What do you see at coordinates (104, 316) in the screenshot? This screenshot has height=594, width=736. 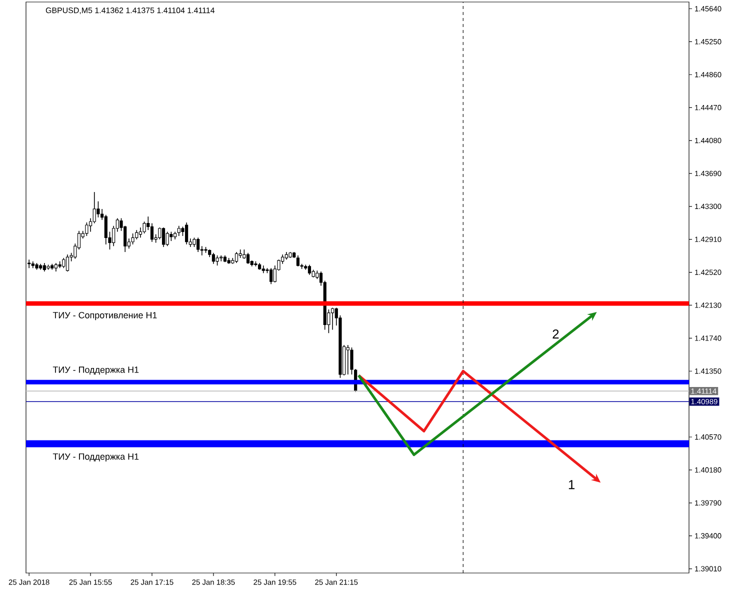 I see `ref-line-label: ТИУ - Сопротивление H1` at bounding box center [104, 316].